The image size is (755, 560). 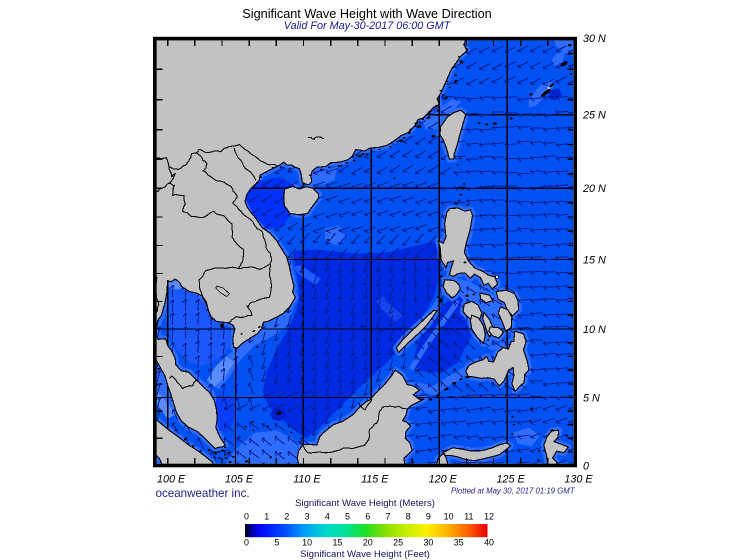 What do you see at coordinates (594, 330) in the screenshot?
I see `svg-text: 10 N` at bounding box center [594, 330].